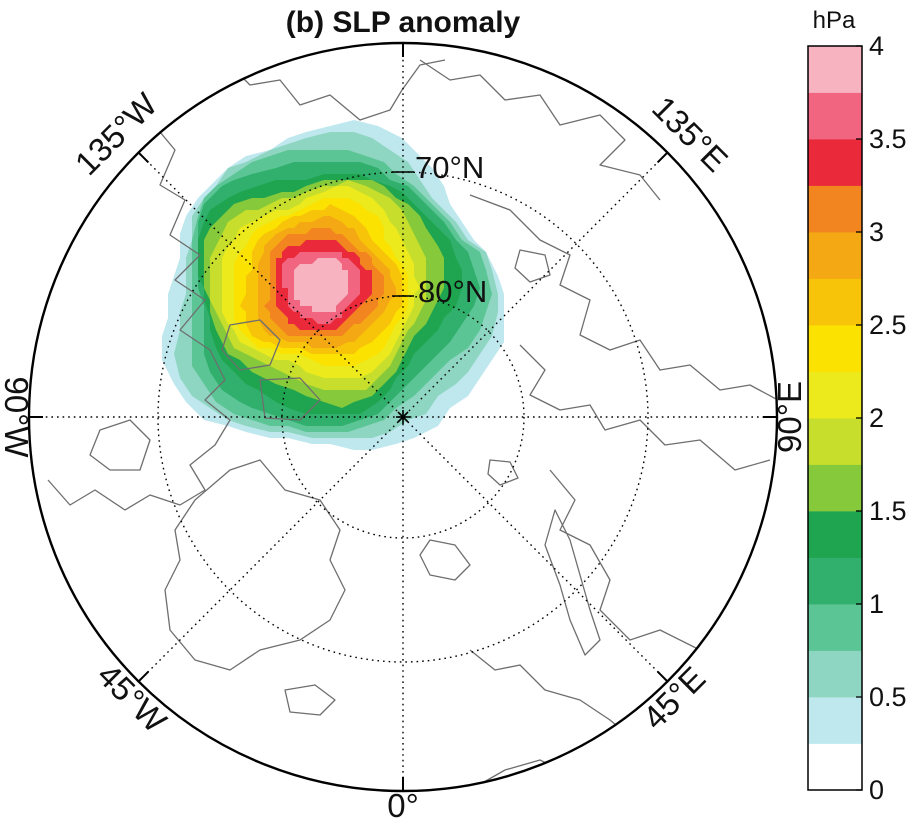 The image size is (920, 822). I want to click on coastline-franz-josef, so click(503, 472).